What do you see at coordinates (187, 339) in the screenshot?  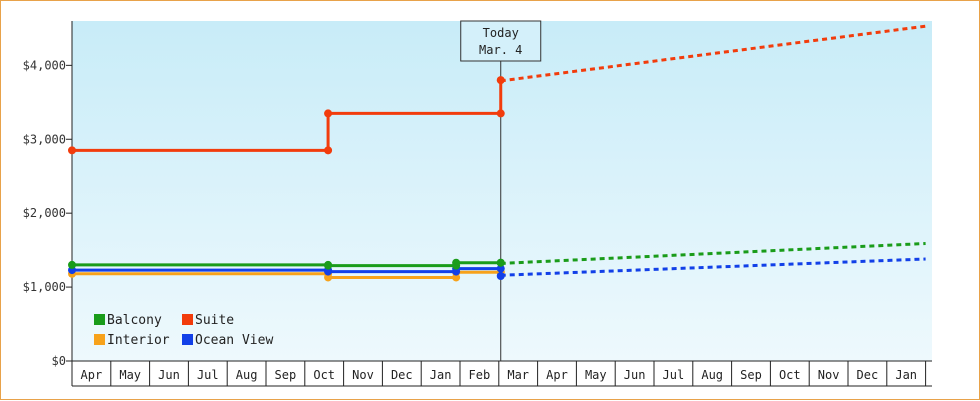 I see `ocean-view-legend-swatch` at bounding box center [187, 339].